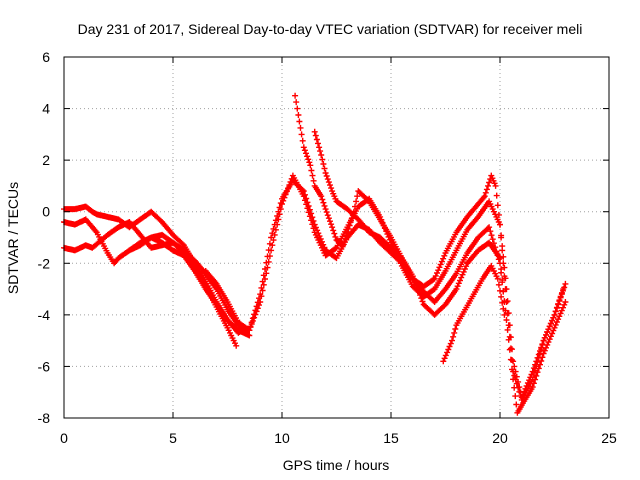  I want to click on x-tick-label: 25, so click(609, 438).